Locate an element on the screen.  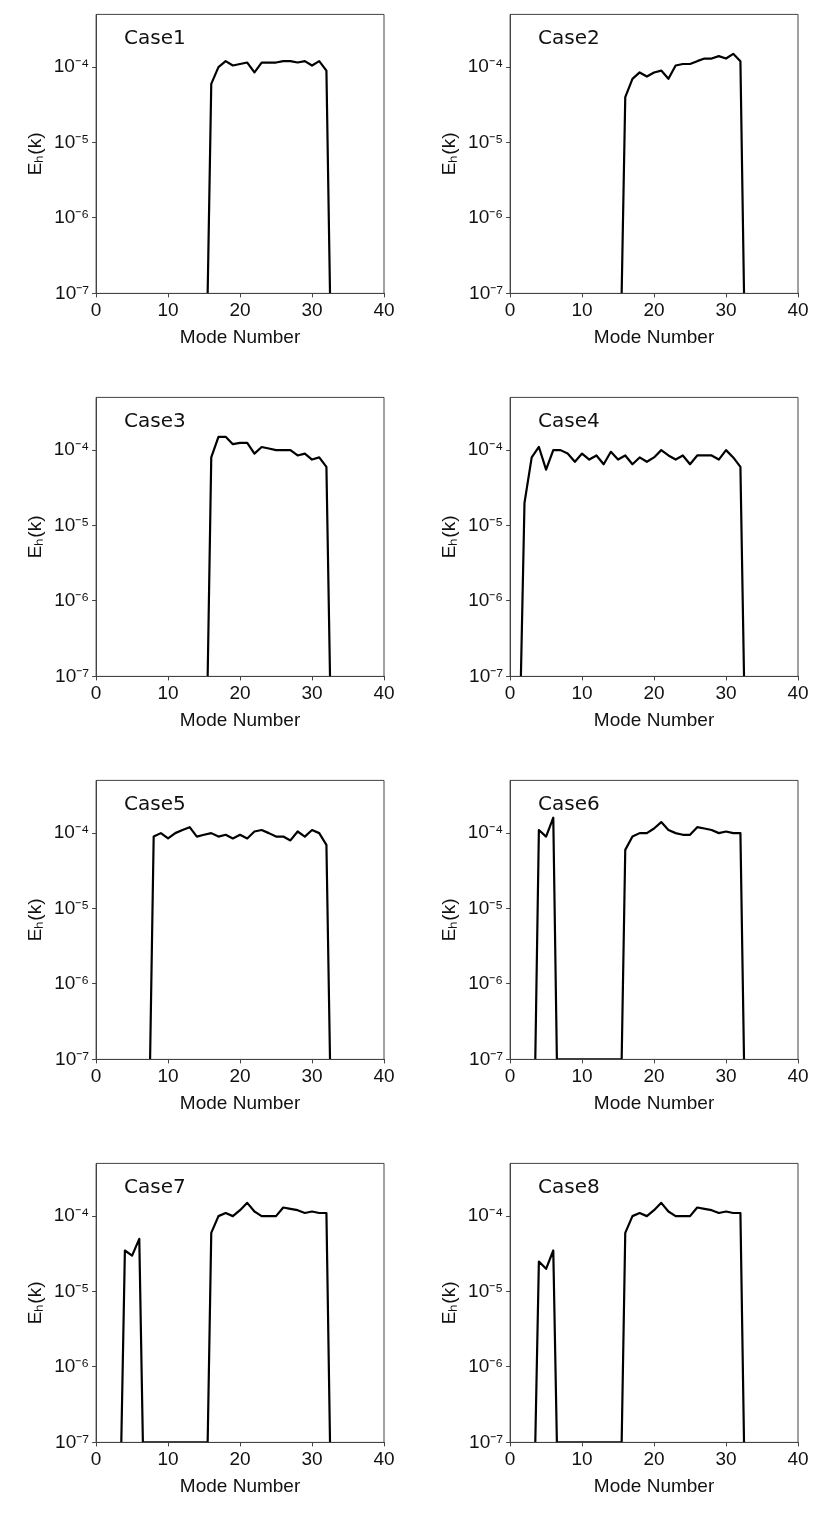
text: Case7 is located at coordinates (155, 1185).